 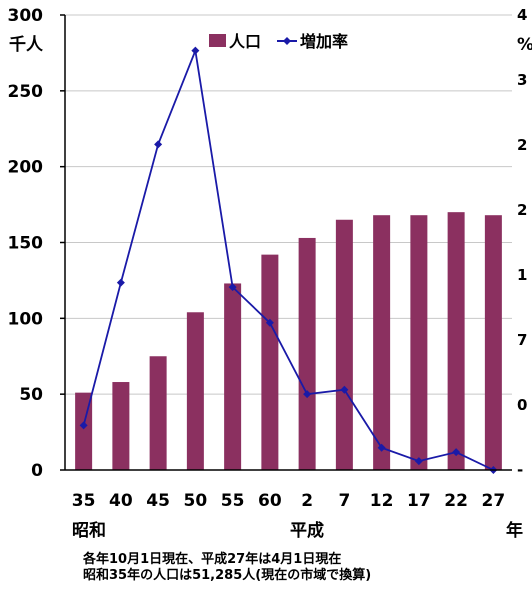 I want to click on right-tick-label: 3, so click(x=522, y=80).